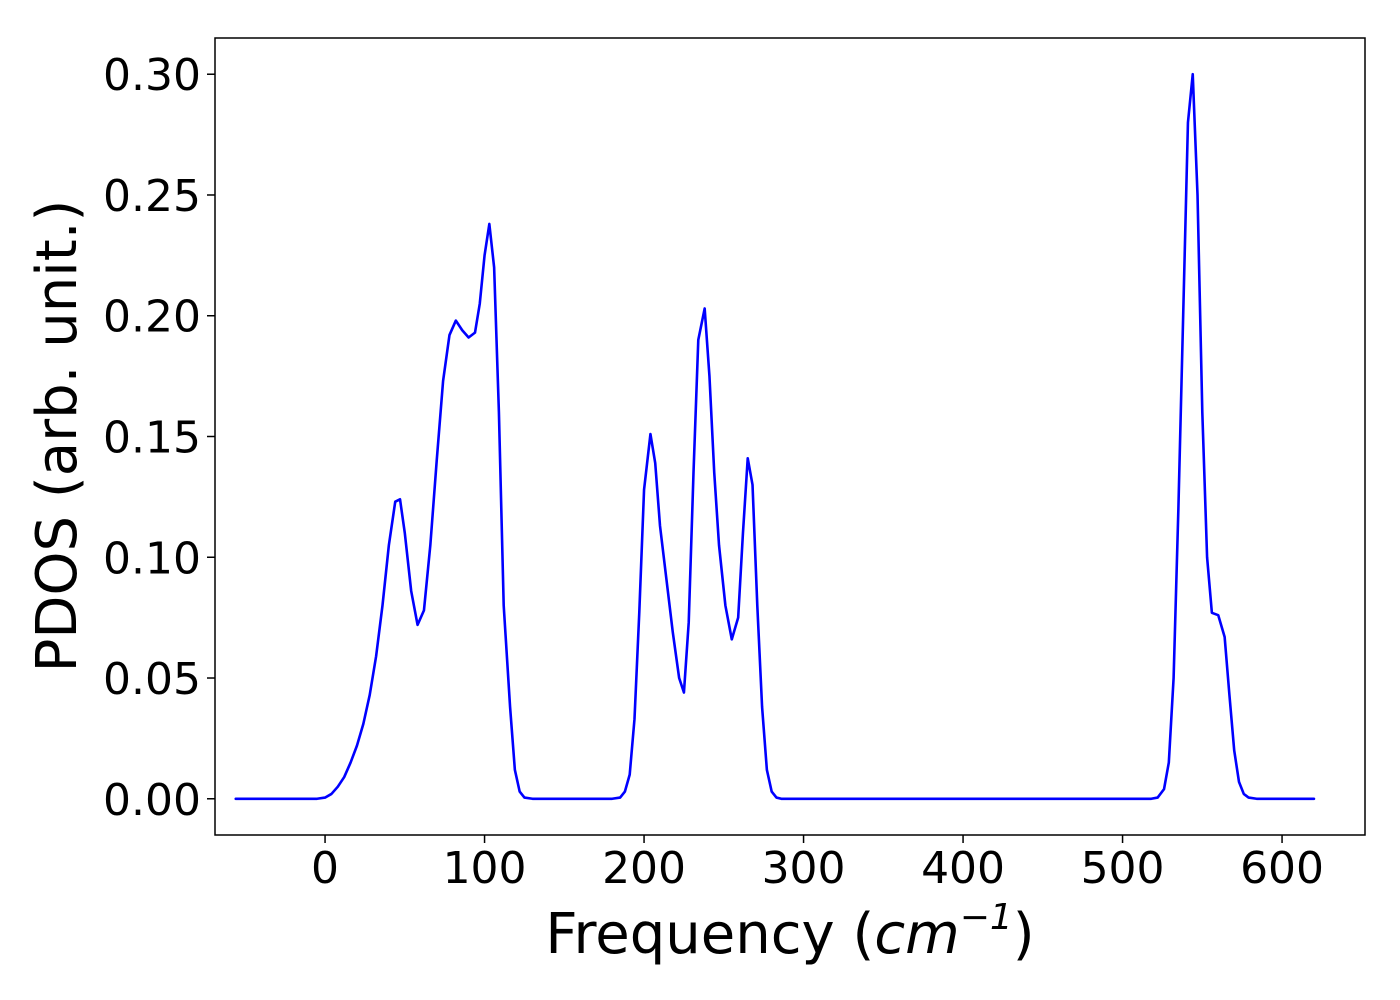 The width and height of the screenshot is (1400, 1000). I want to click on y-axis-label: PDOS (arb. unit.), so click(57, 436).